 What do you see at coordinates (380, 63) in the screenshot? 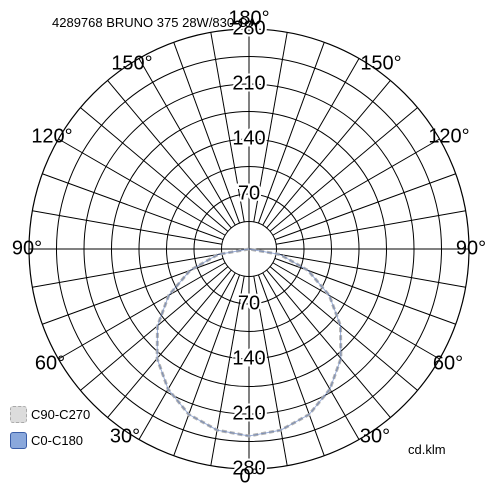
I see `angle-label-150-right: 150°` at bounding box center [380, 63].